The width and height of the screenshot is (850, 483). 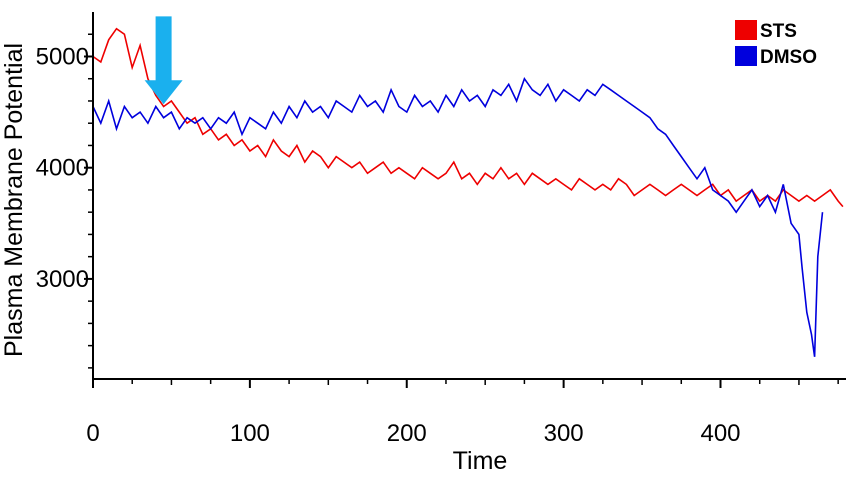 What do you see at coordinates (746, 56) in the screenshot?
I see `legend-swatch-dmso` at bounding box center [746, 56].